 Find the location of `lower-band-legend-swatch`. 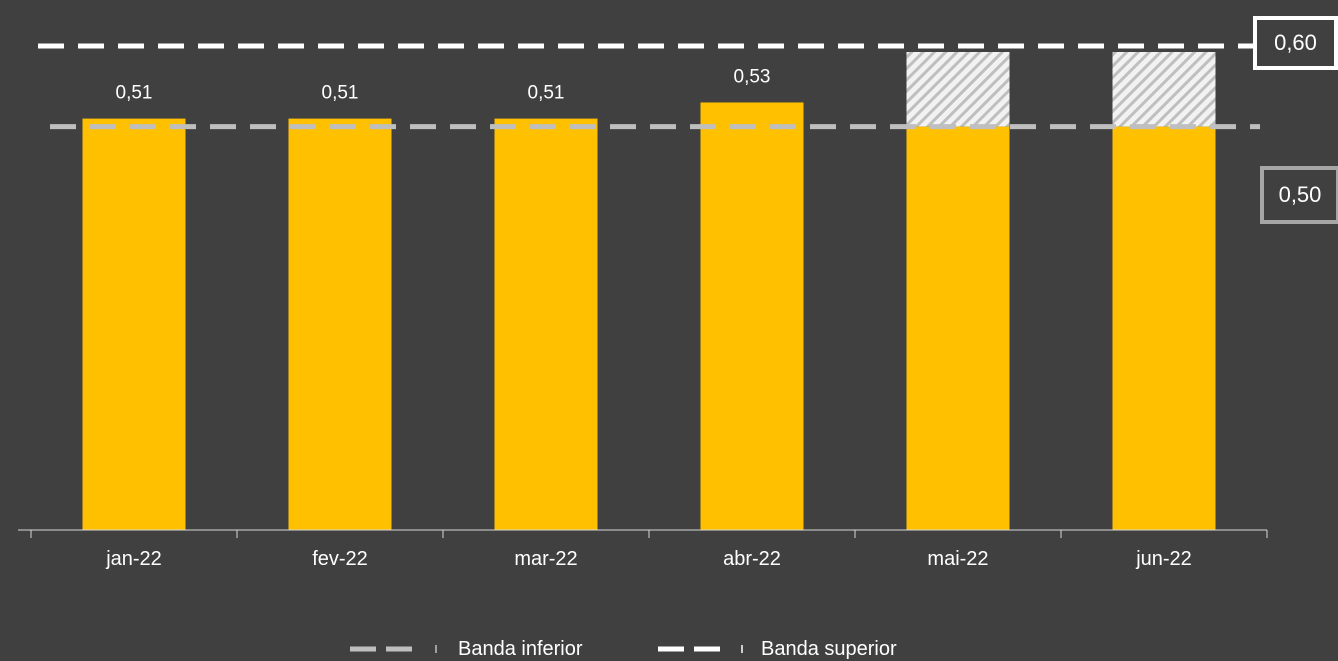

lower-band-legend-swatch is located at coordinates (393, 649).